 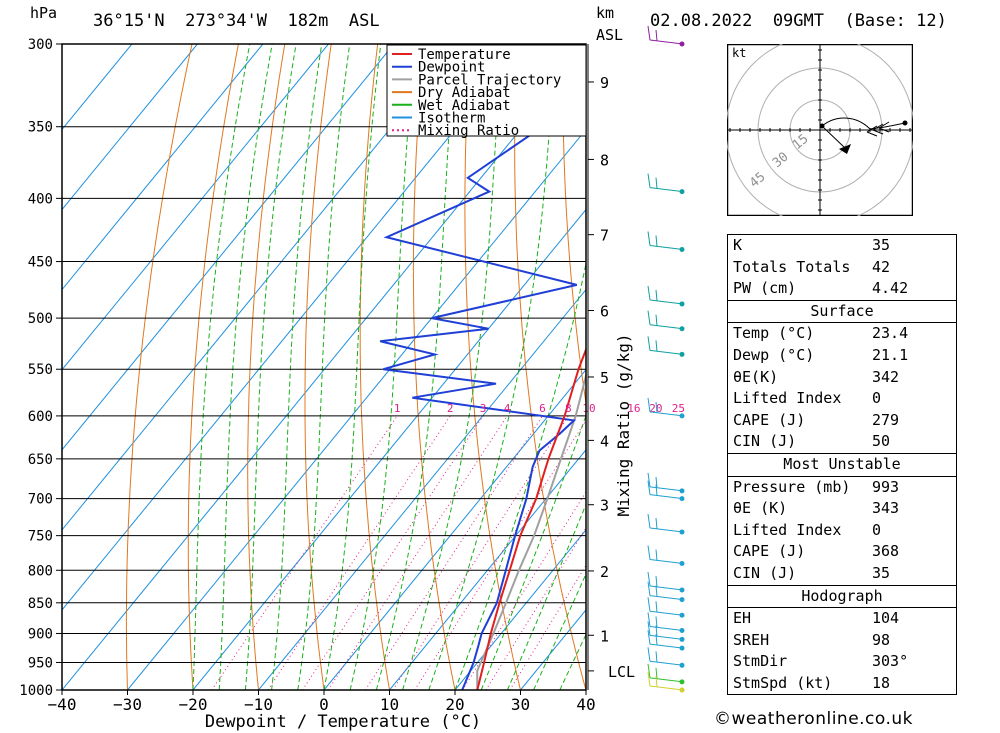 I want to click on lcl-label: LCL, so click(x=621, y=672).